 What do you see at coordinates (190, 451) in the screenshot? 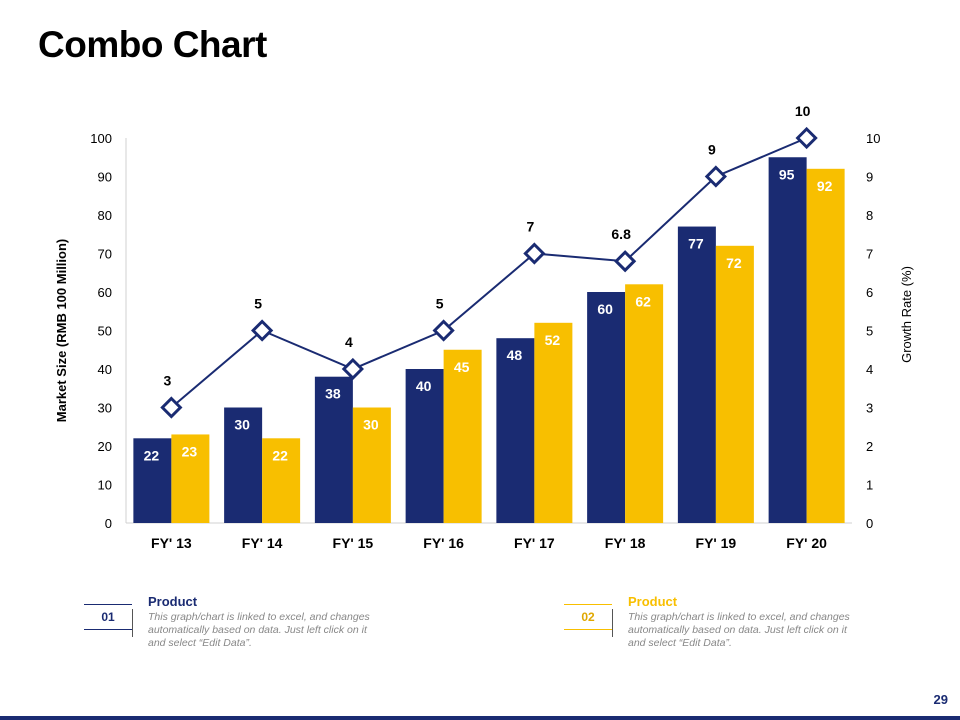
I see `bar-data-label: 23` at bounding box center [190, 451].